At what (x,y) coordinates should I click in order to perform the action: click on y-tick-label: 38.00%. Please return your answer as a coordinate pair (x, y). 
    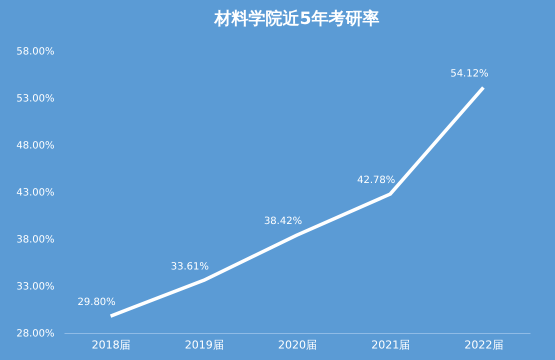
    Looking at the image, I should click on (35, 240).